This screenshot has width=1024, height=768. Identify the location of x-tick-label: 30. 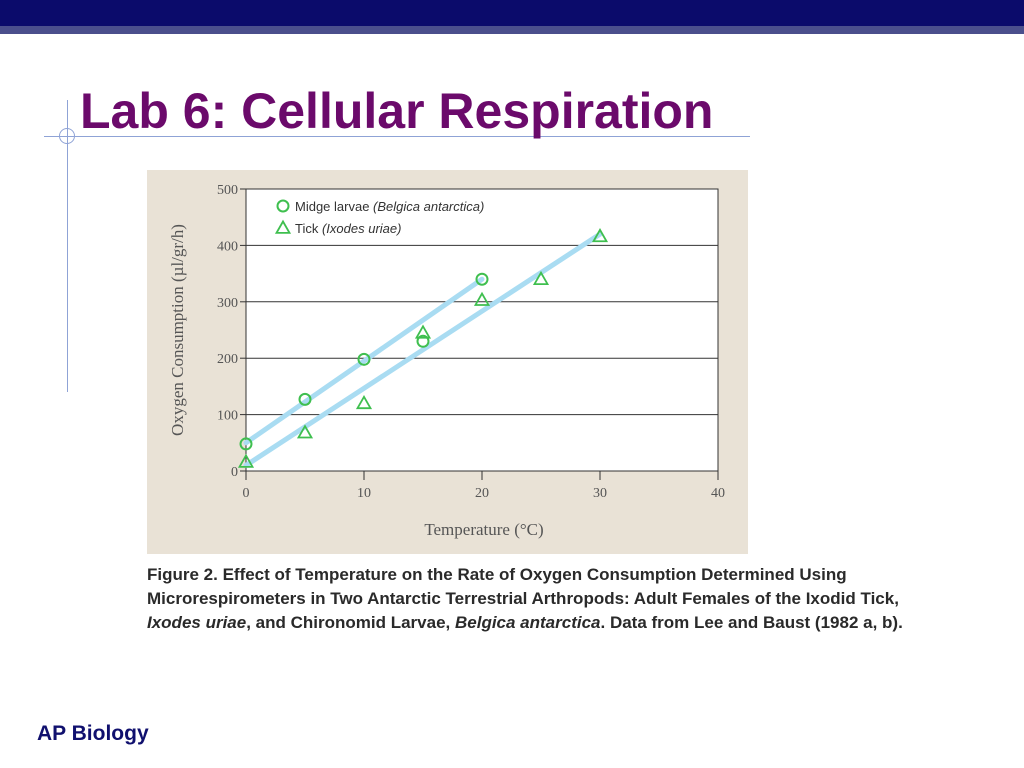
(600, 493).